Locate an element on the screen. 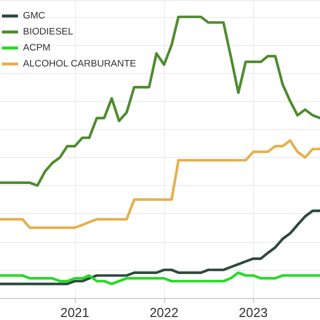 This screenshot has height=320, width=320. x-tick-label: 2021 is located at coordinates (75, 312).